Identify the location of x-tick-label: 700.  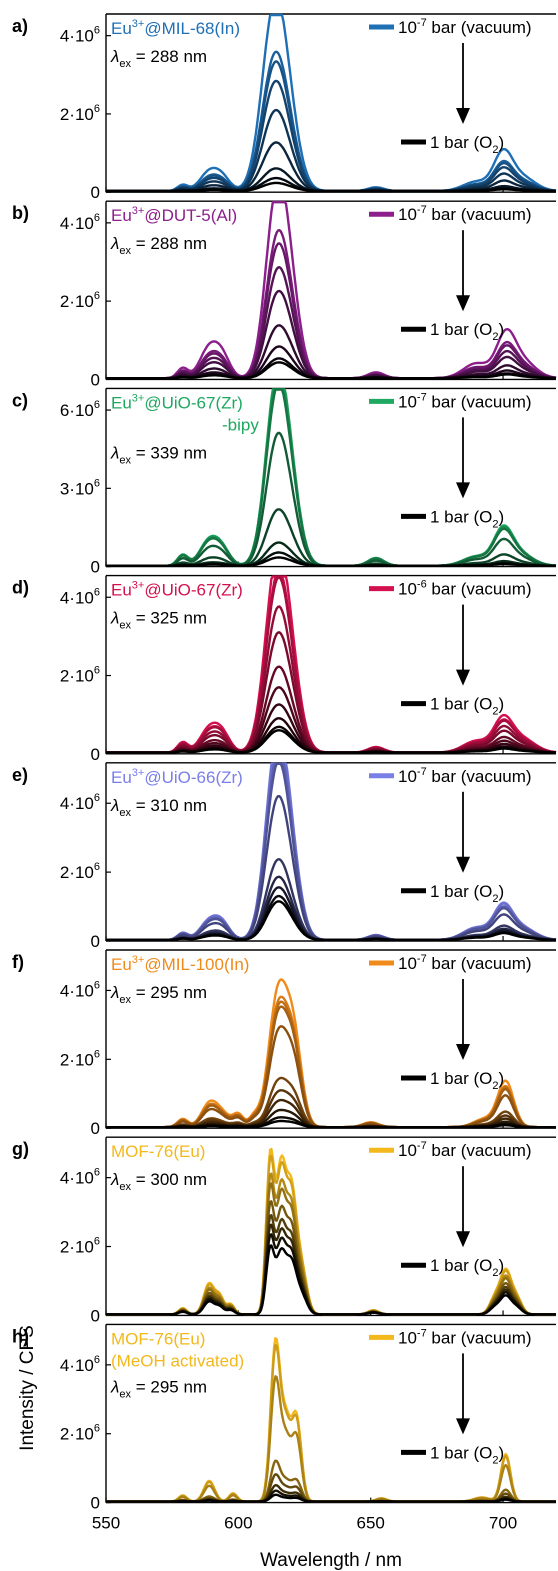
(503, 1523).